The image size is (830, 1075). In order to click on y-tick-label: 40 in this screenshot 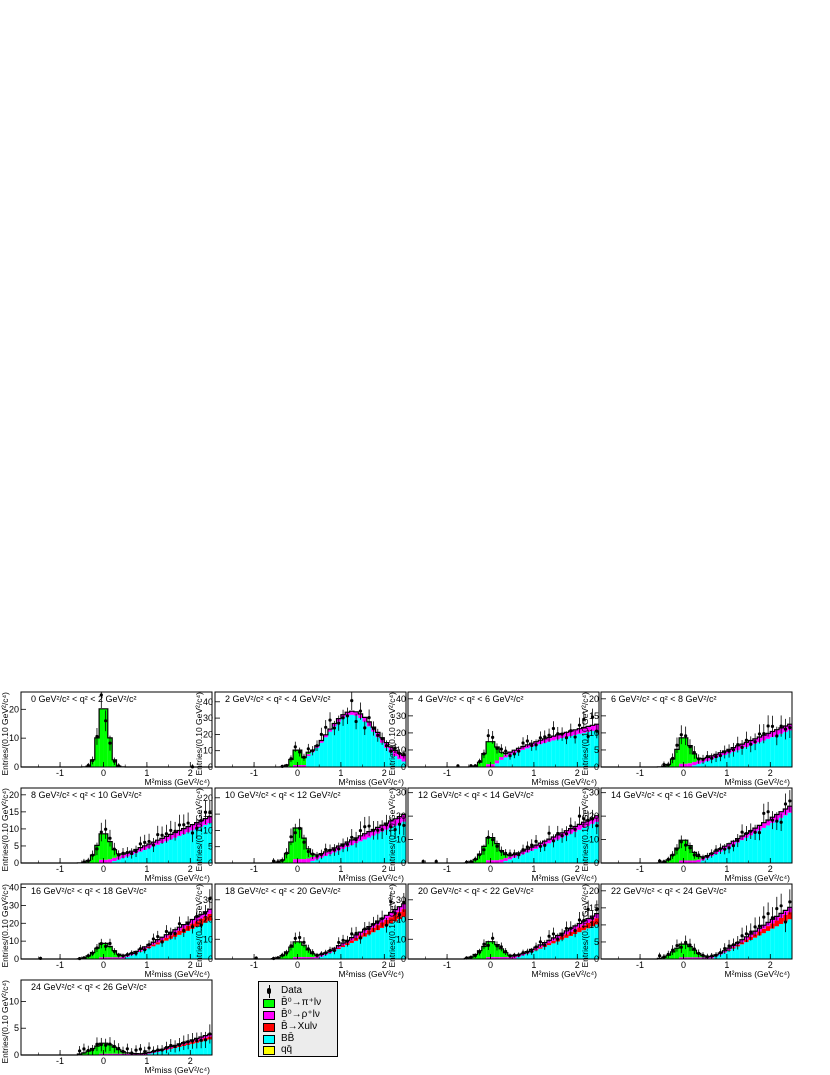, I will do `click(208, 702)`.